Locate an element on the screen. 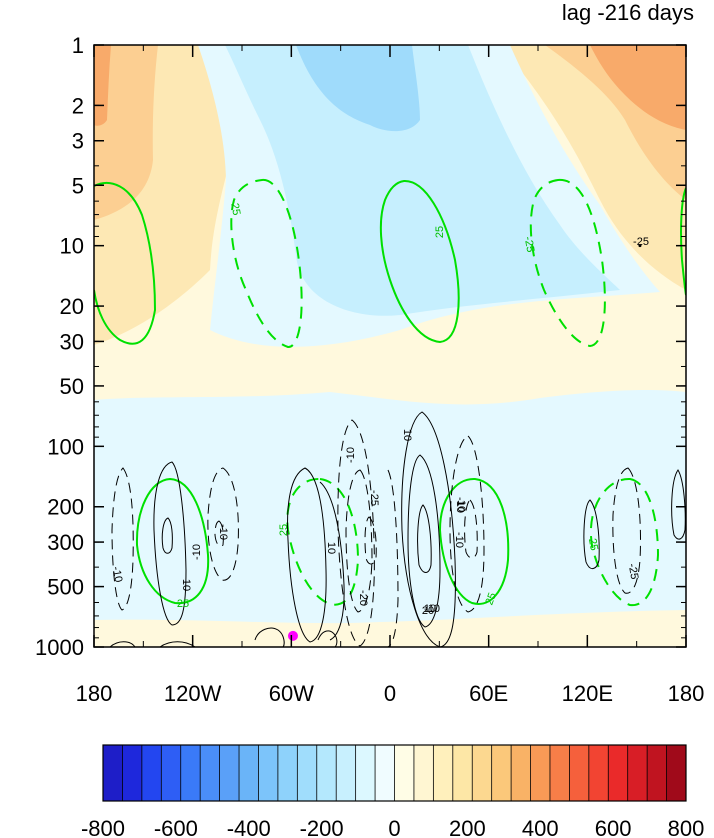 The width and height of the screenshot is (714, 838). y-tick-label: 50 is located at coordinates (72, 386).